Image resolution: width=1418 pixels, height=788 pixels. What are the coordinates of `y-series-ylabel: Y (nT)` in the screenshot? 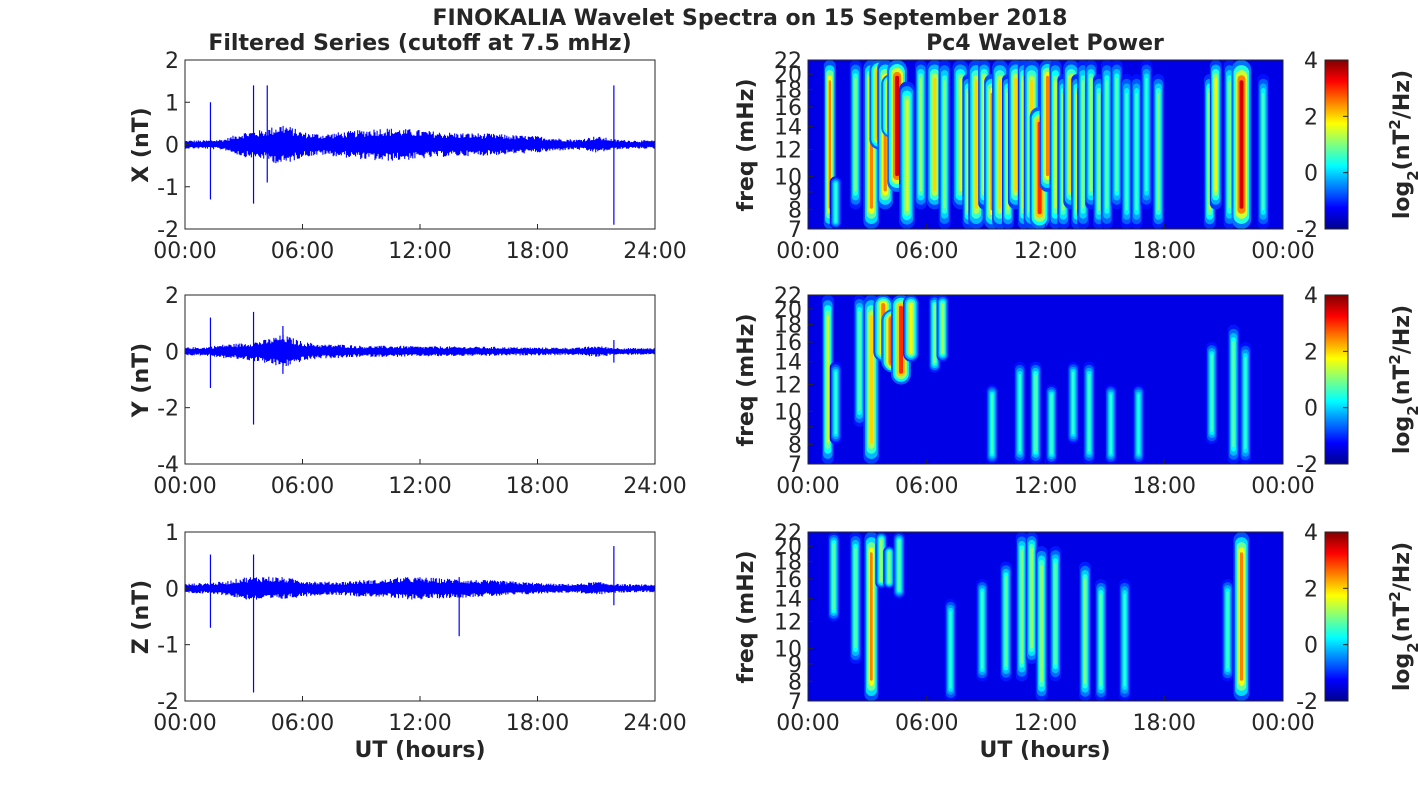 It's located at (141, 380).